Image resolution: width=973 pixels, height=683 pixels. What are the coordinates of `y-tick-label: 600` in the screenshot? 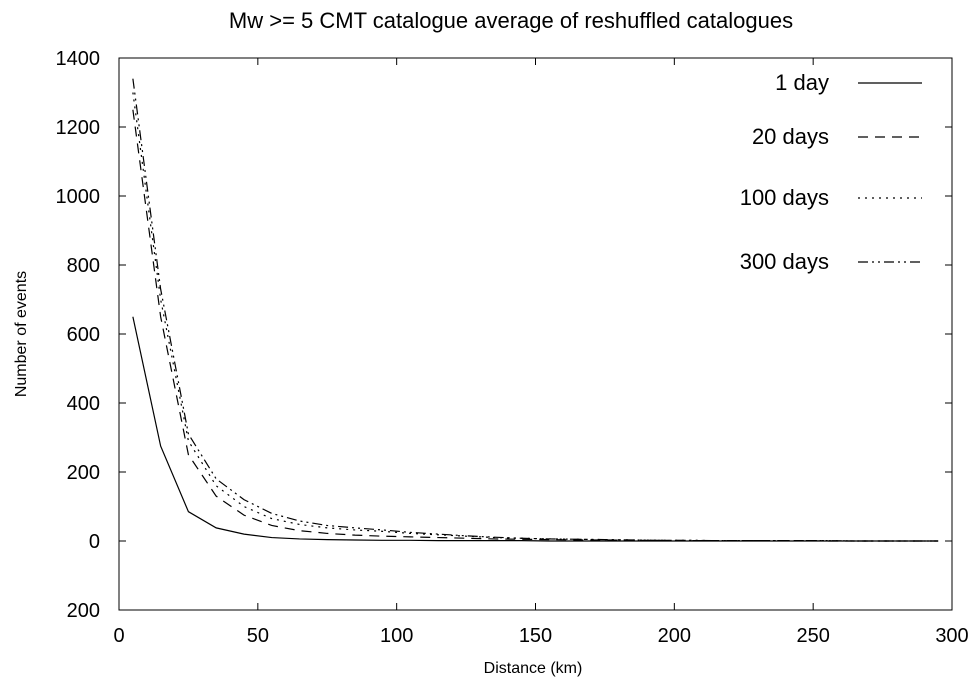 It's located at (83, 335).